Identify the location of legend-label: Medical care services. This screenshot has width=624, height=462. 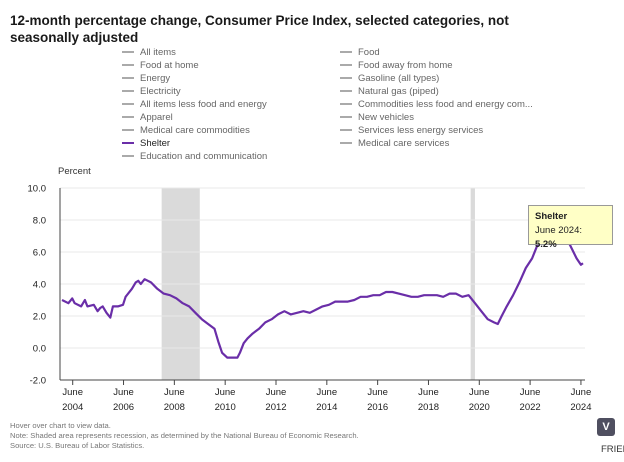
(404, 143).